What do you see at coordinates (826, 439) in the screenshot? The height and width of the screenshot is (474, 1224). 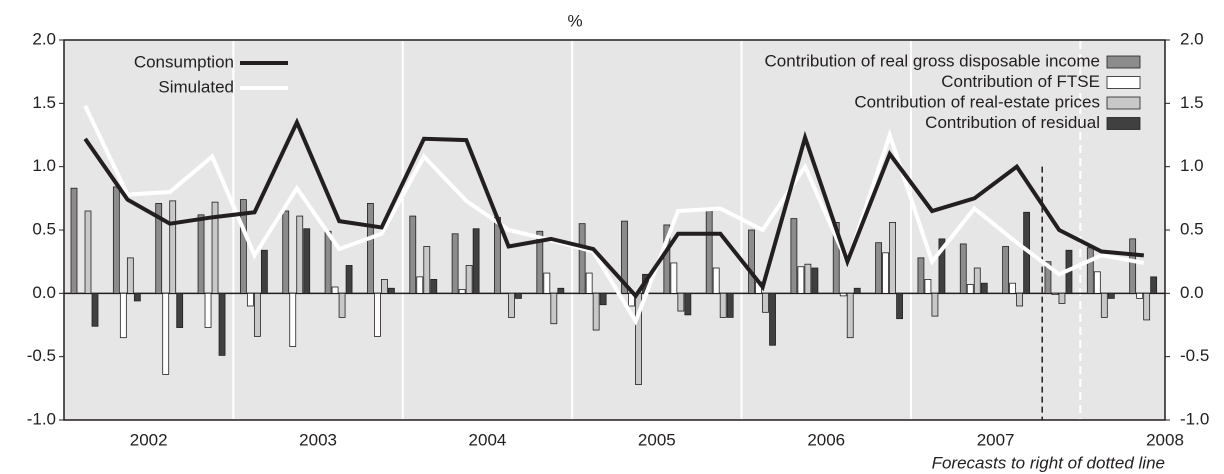 I see `x-tick-label: 2006` at bounding box center [826, 439].